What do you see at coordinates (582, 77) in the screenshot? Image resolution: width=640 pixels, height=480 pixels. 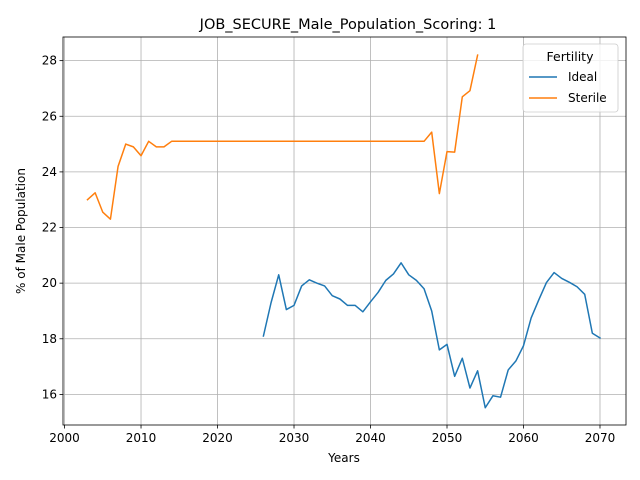 I see `legend-label-ideal: Ideal` at bounding box center [582, 77].